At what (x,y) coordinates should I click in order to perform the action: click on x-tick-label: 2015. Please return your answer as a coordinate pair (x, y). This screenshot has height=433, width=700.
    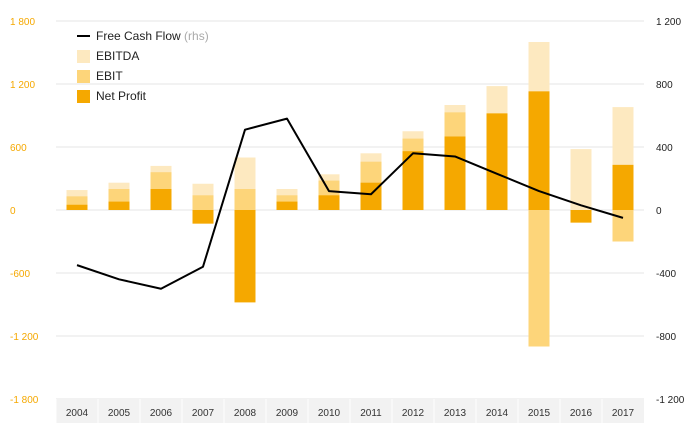
    Looking at the image, I should click on (539, 413).